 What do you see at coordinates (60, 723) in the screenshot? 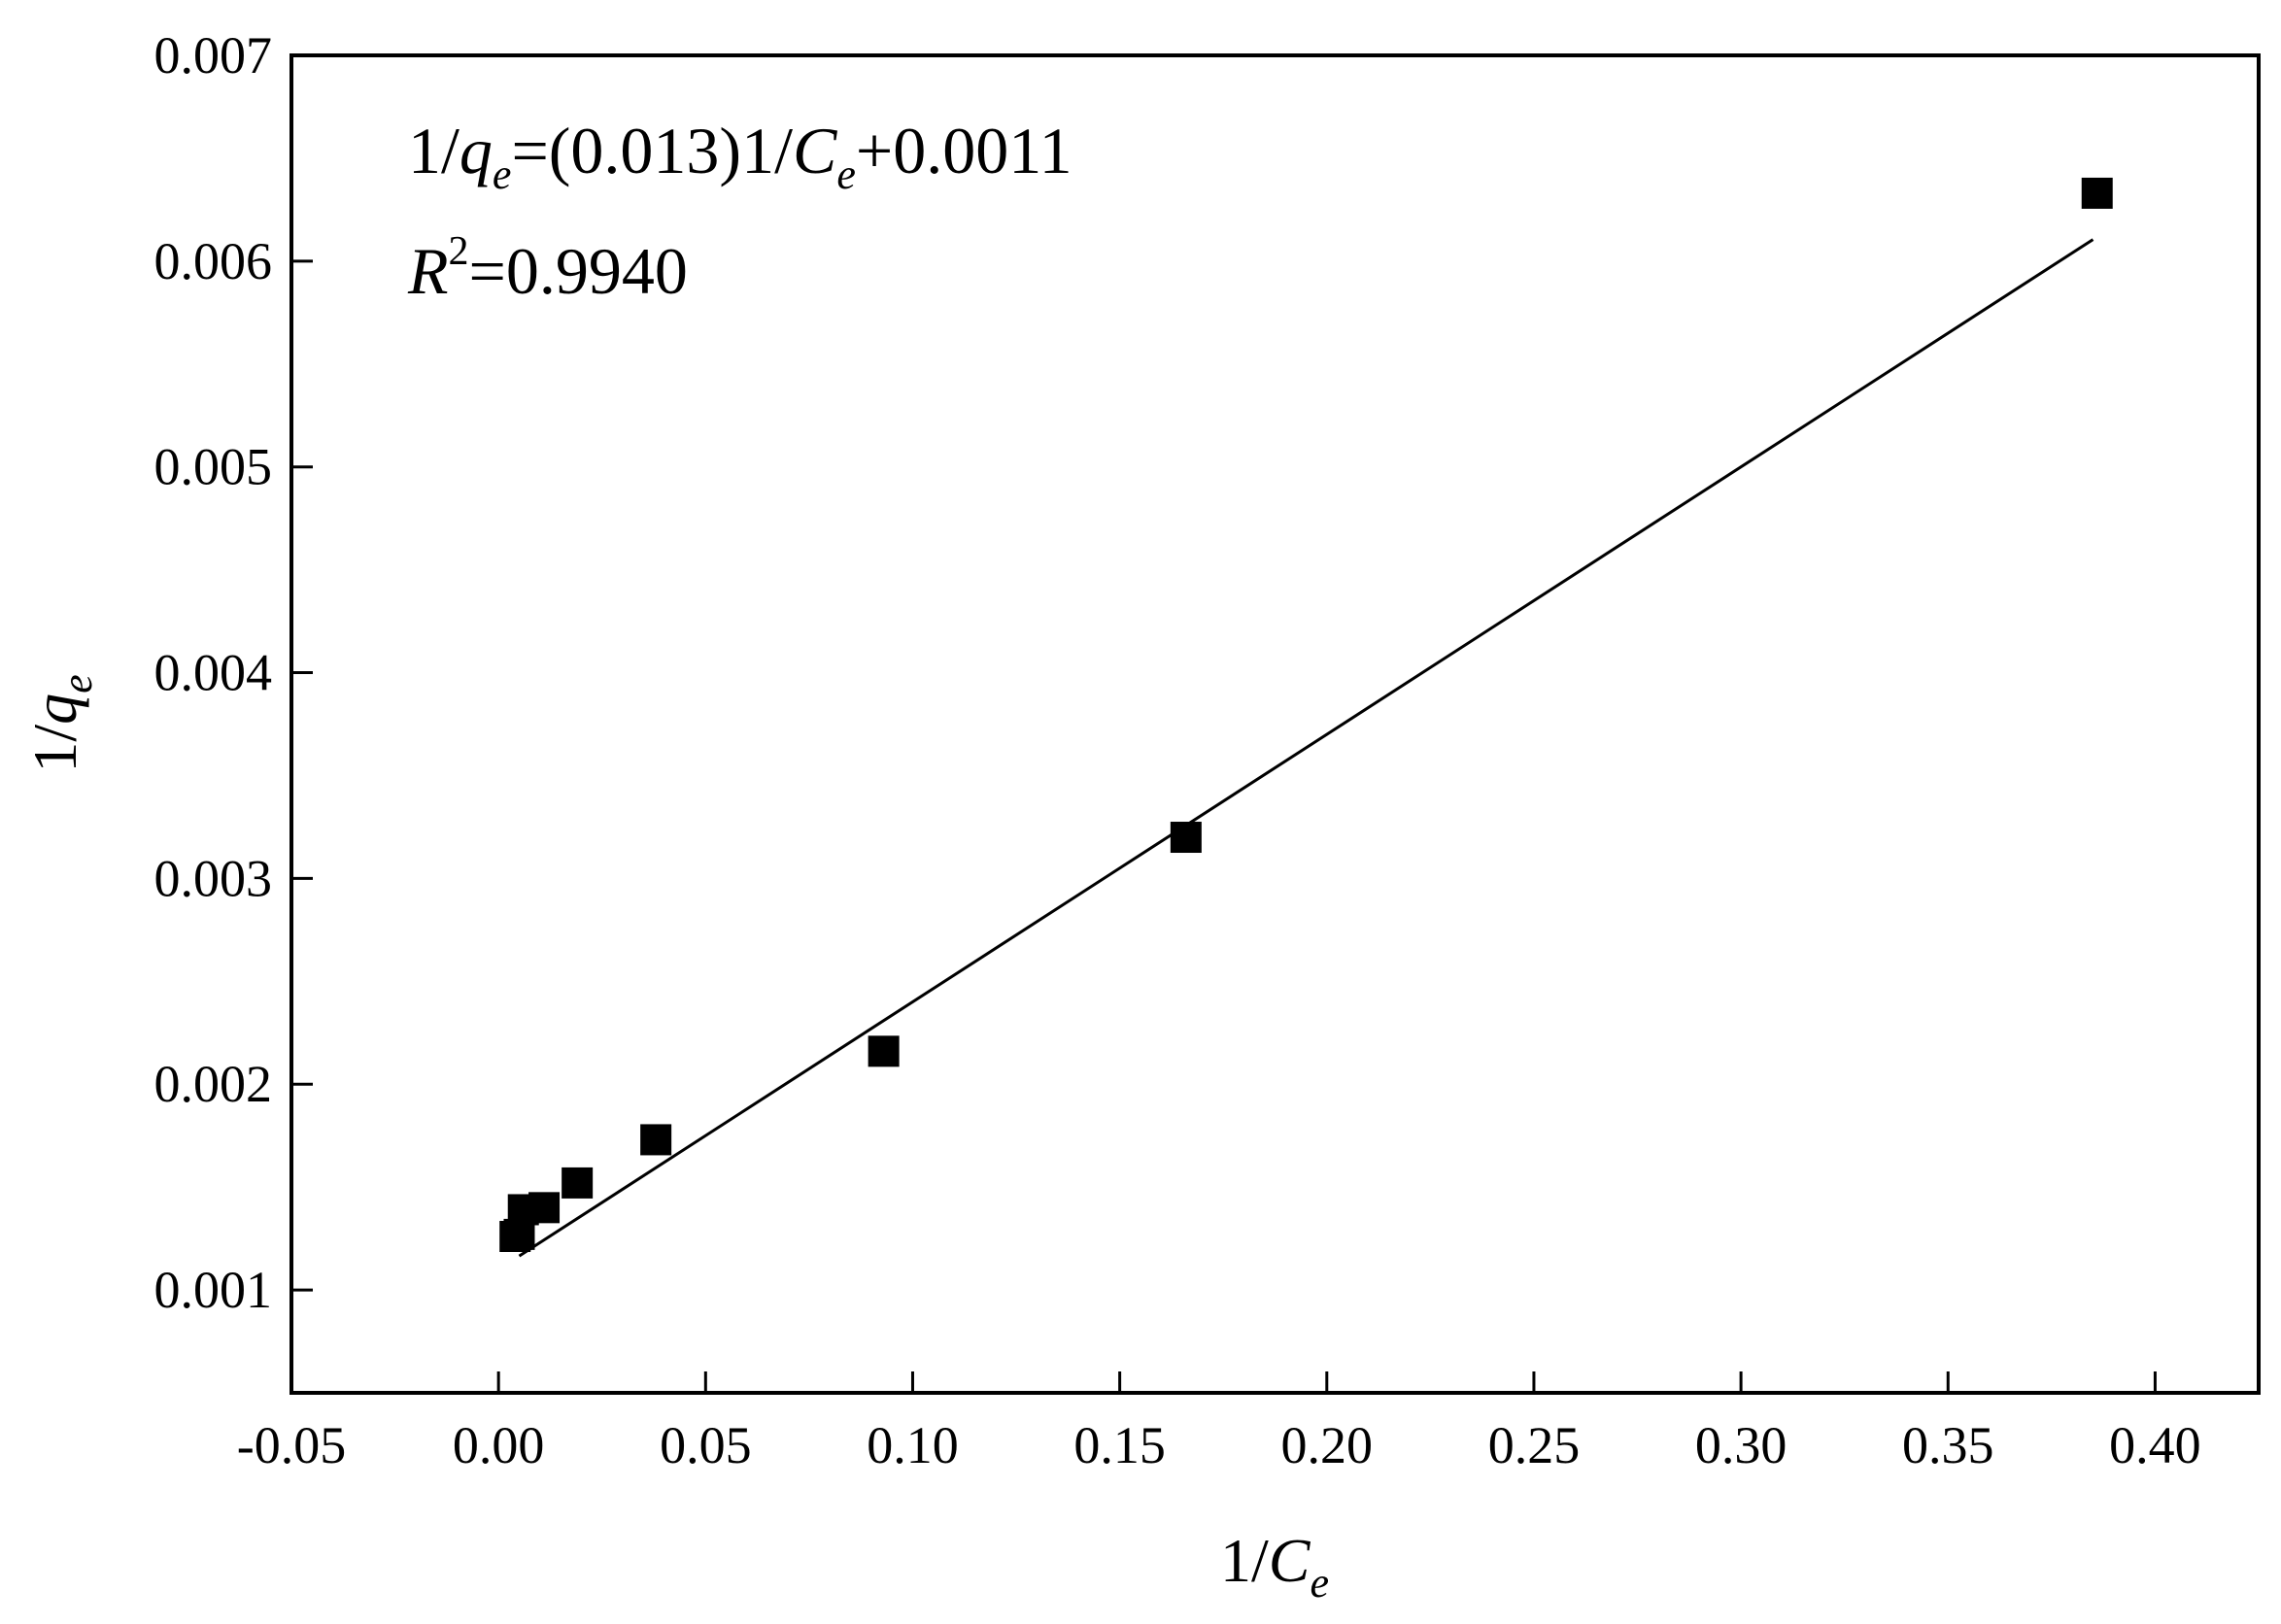
I see `y-axis-title: 1/qe` at bounding box center [60, 723].